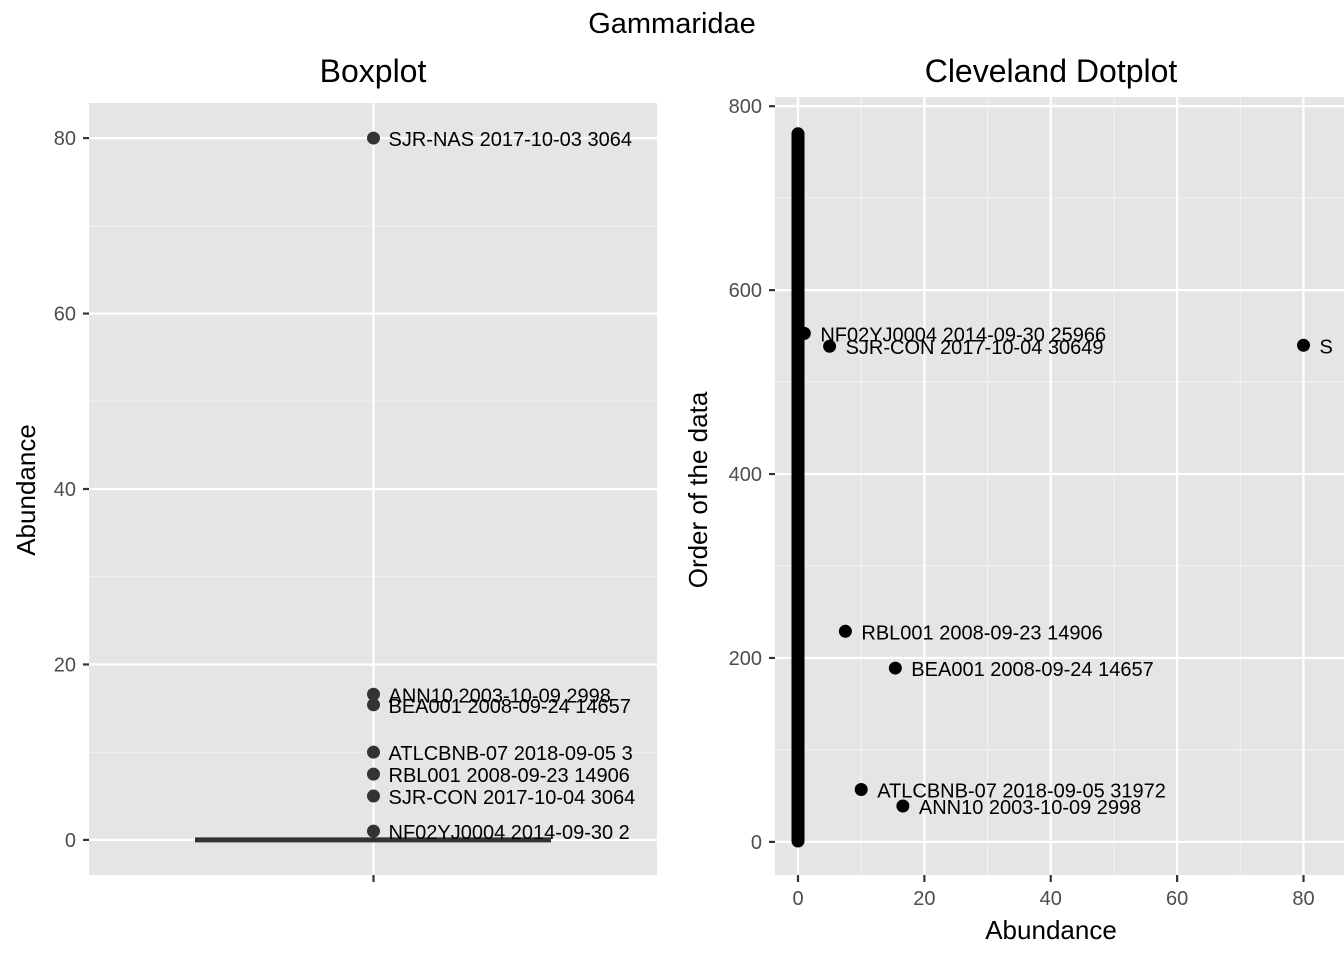  What do you see at coordinates (70, 841) in the screenshot?
I see `boxplot-y-tick-label: 0` at bounding box center [70, 841].